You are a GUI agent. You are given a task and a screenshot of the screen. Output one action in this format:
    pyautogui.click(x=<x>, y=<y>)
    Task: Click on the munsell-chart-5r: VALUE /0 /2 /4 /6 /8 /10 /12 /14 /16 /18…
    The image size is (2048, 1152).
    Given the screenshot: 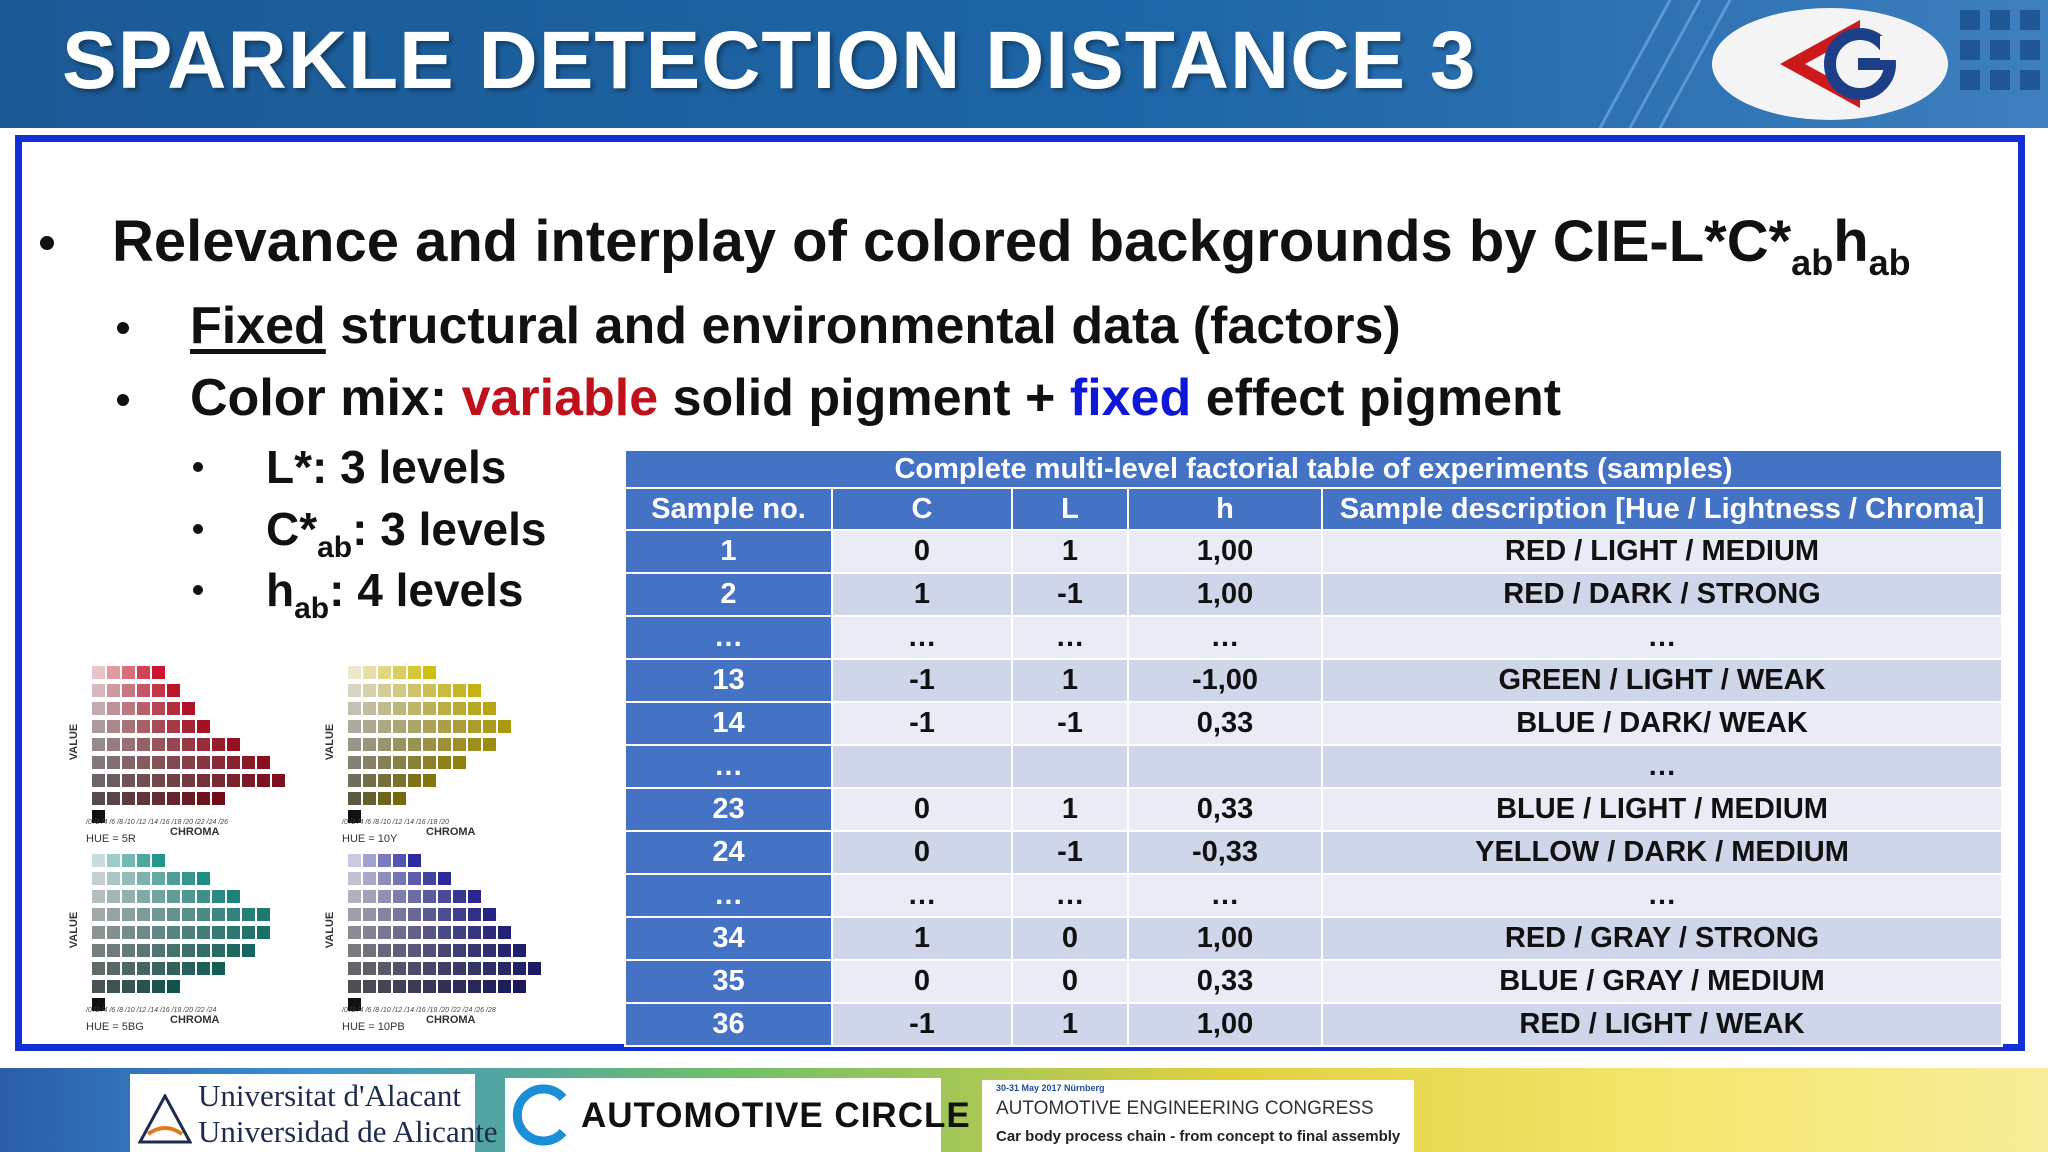 What is the action you would take?
    pyautogui.click(x=187, y=751)
    